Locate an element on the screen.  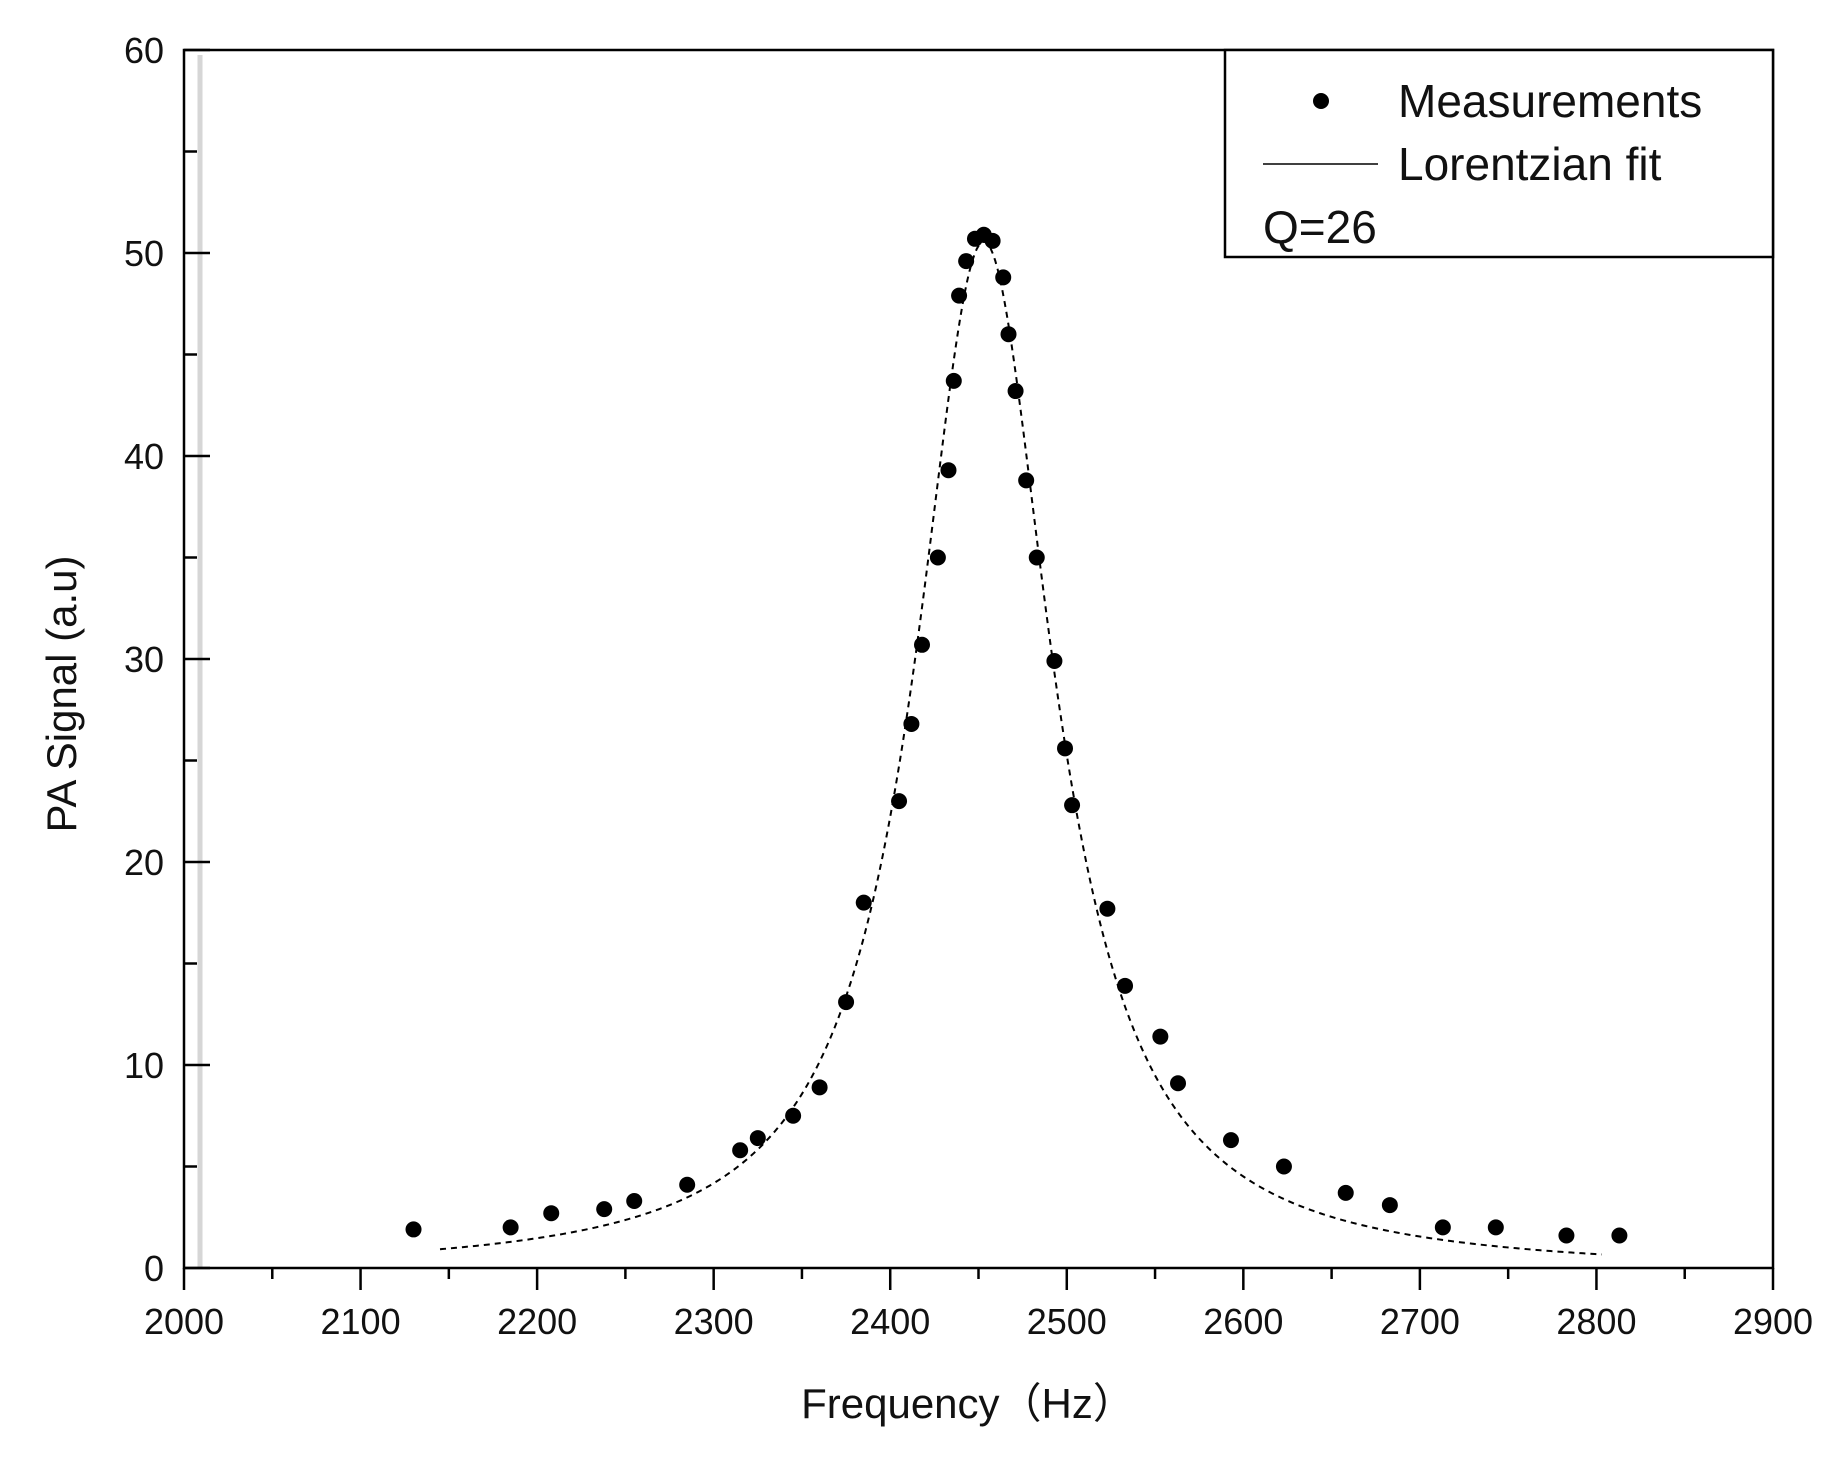
legend-marker-measurements is located at coordinates (1321, 101).